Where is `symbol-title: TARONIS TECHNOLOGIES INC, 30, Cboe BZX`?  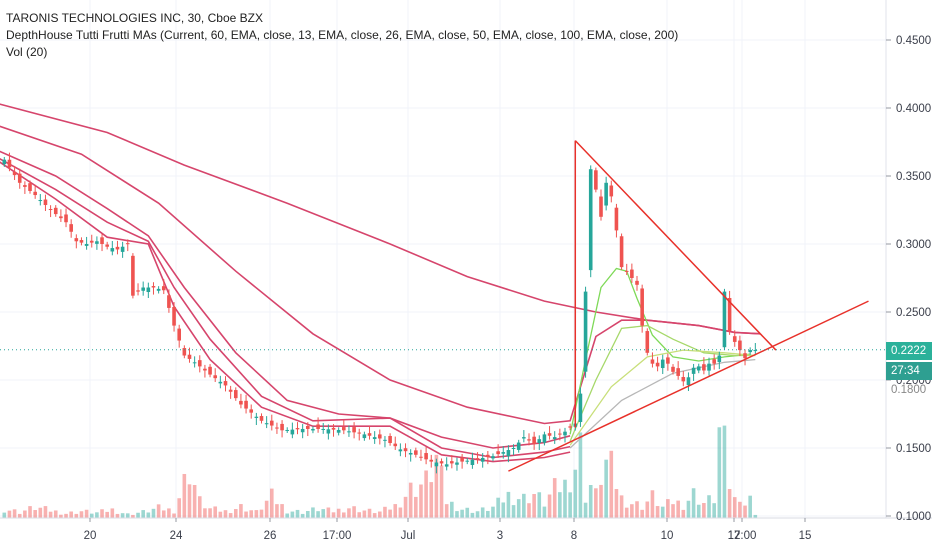
symbol-title: TARONIS TECHNOLOGIES INC, 30, Cboe BZX is located at coordinates (134, 18).